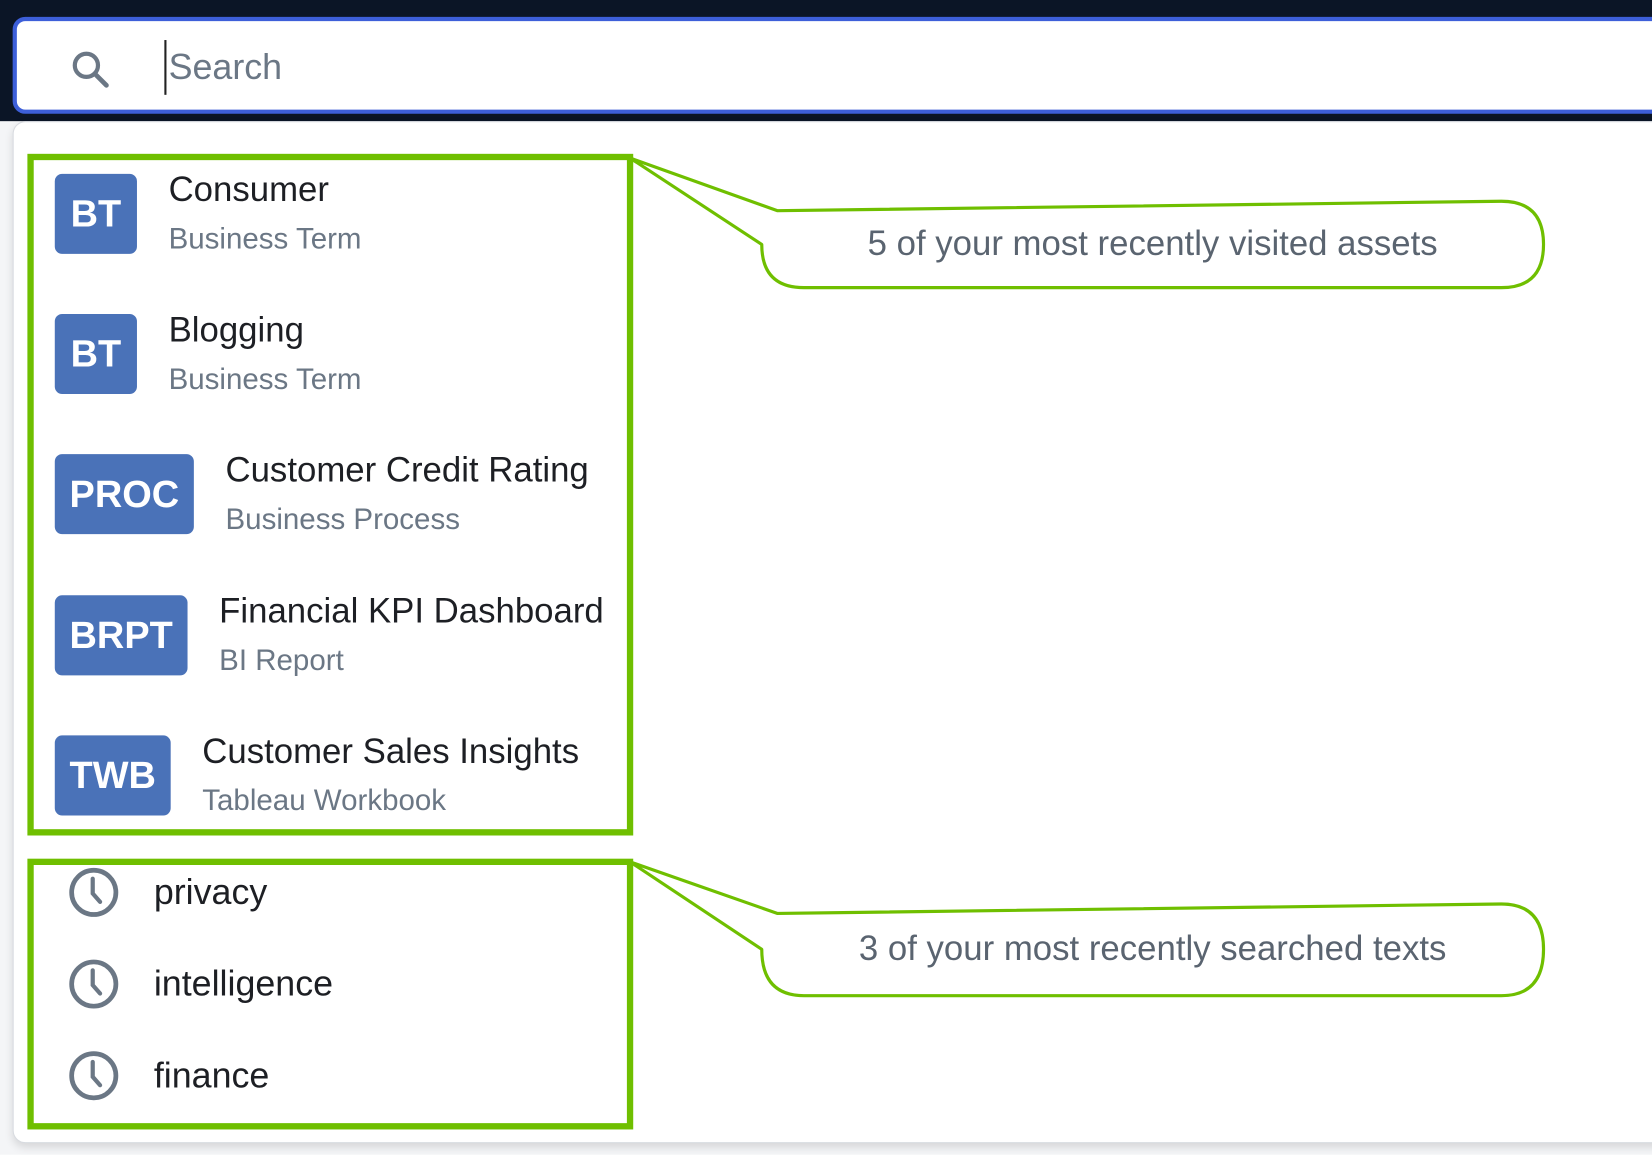 This screenshot has width=1652, height=1155. I want to click on asset-type: Tableau Workbook, so click(324, 800).